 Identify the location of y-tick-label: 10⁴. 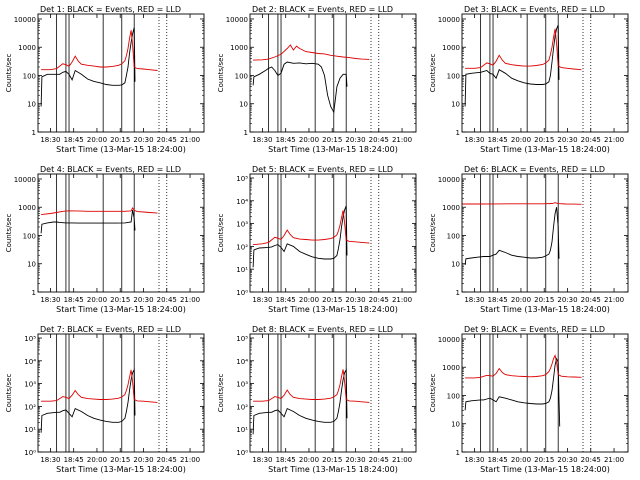
(242, 202).